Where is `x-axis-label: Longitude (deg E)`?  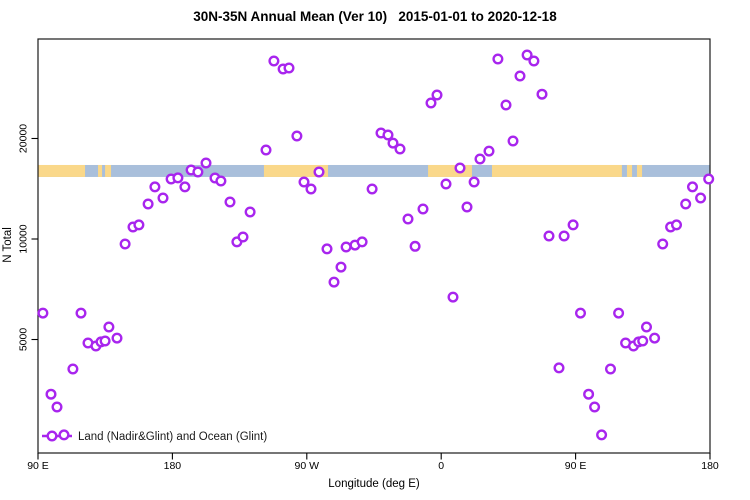
x-axis-label: Longitude (deg E) is located at coordinates (374, 484).